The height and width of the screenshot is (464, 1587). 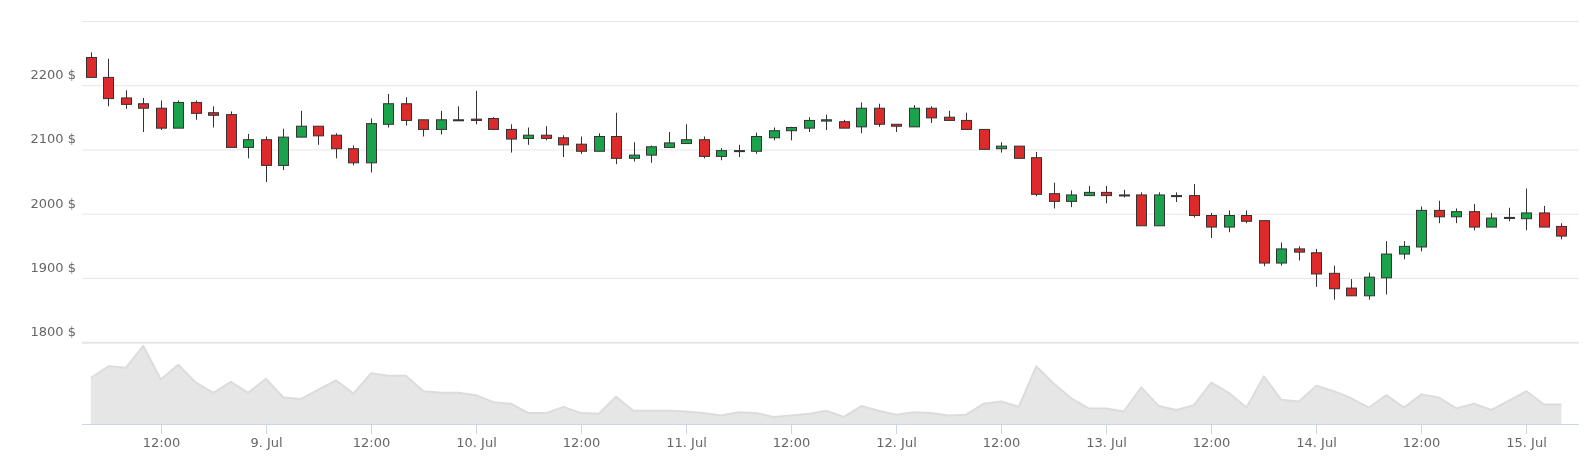 What do you see at coordinates (476, 442) in the screenshot?
I see `x-tick-label: 10. Jul` at bounding box center [476, 442].